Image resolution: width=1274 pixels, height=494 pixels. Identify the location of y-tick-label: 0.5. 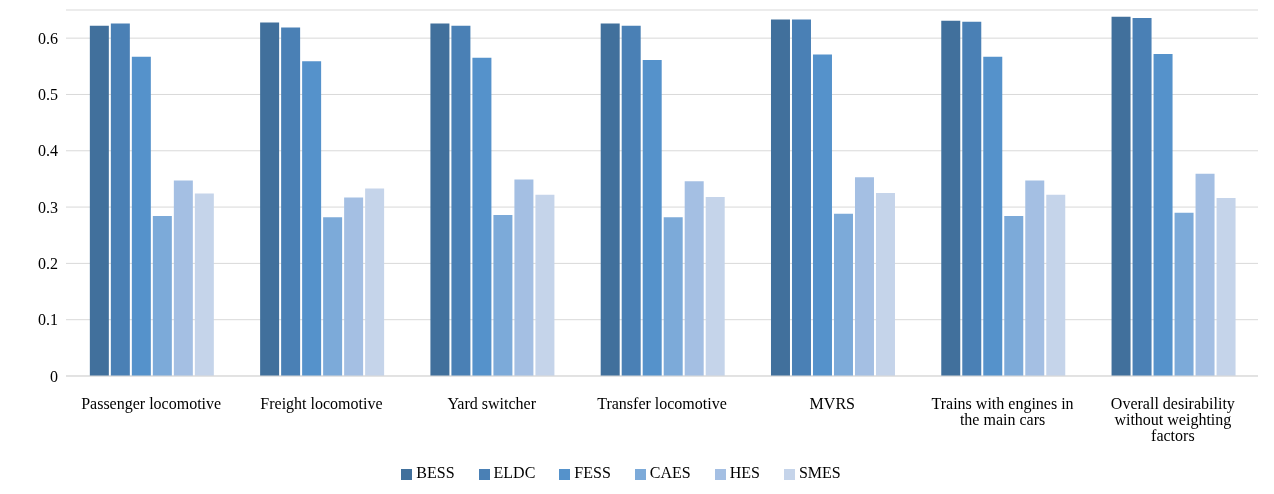
(48, 95).